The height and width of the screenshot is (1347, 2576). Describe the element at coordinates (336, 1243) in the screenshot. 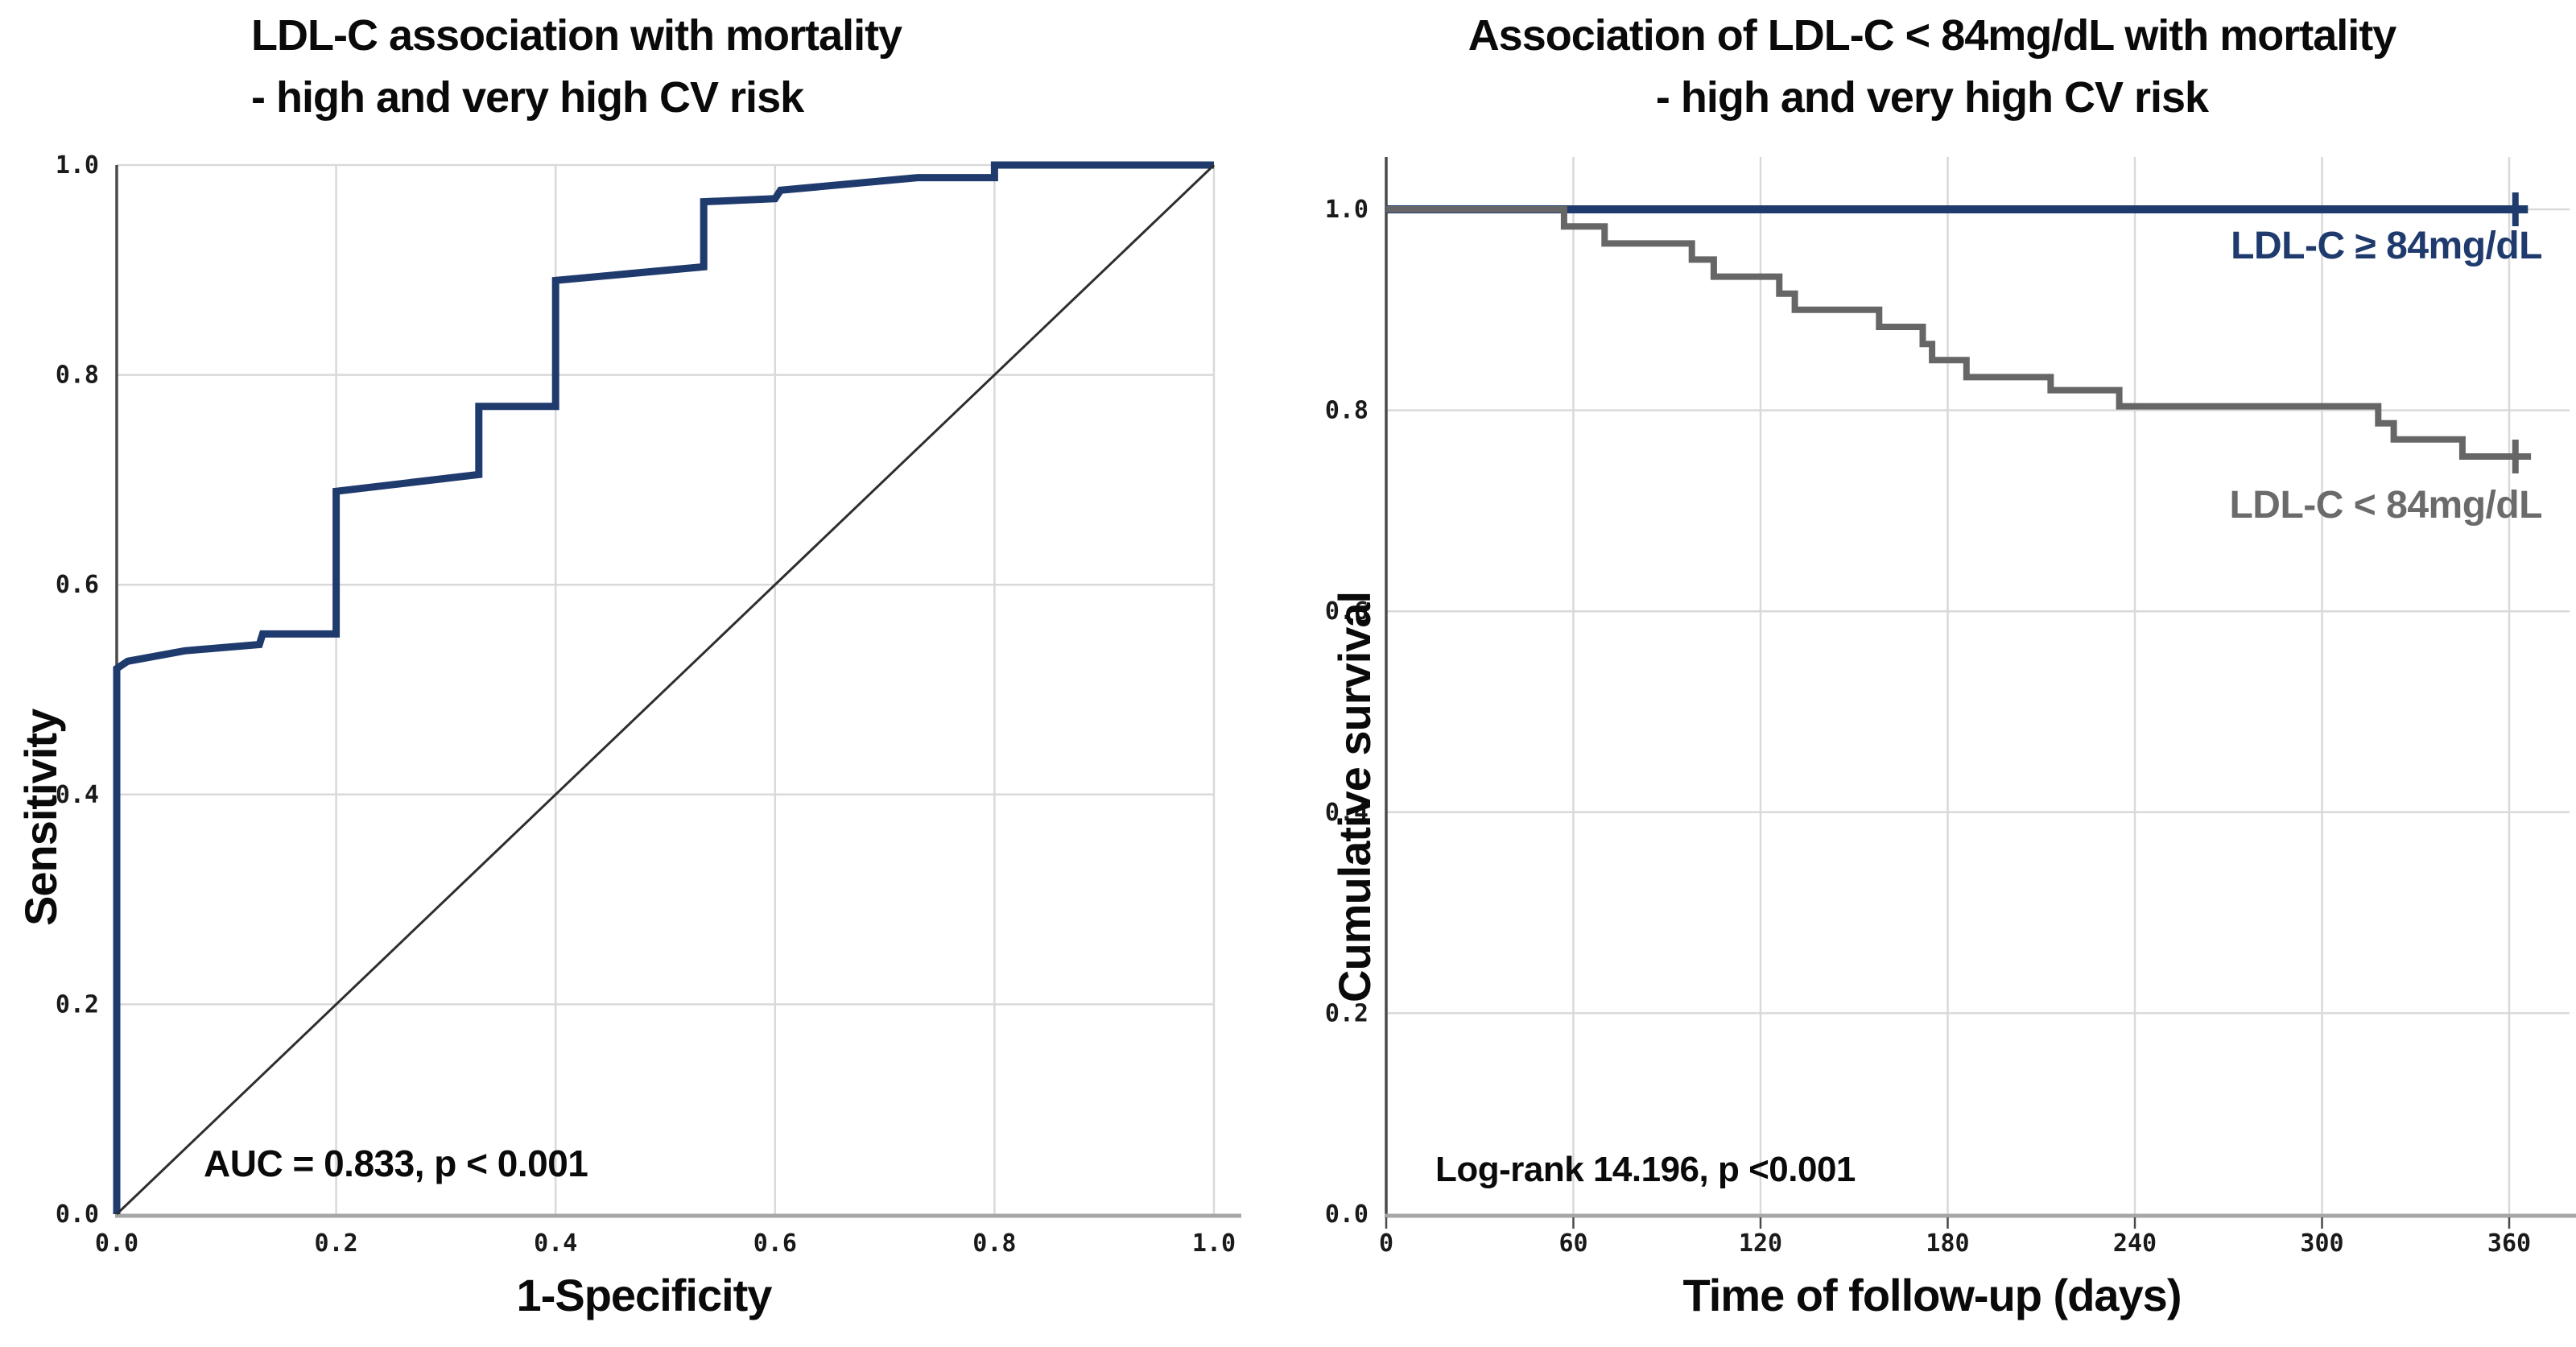

I see `x-tick-label: 0.2` at that location.